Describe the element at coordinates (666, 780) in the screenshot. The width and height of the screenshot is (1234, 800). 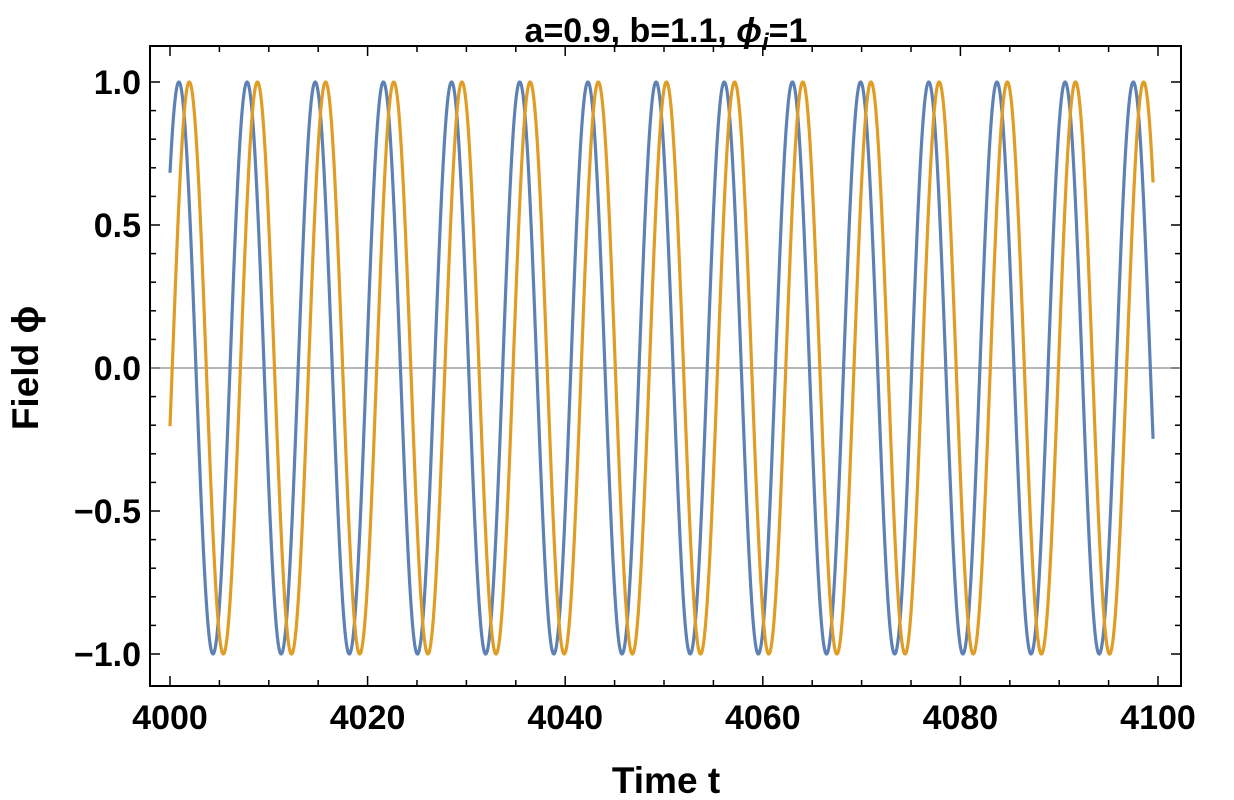
I see `x-axis-label: Time t` at that location.